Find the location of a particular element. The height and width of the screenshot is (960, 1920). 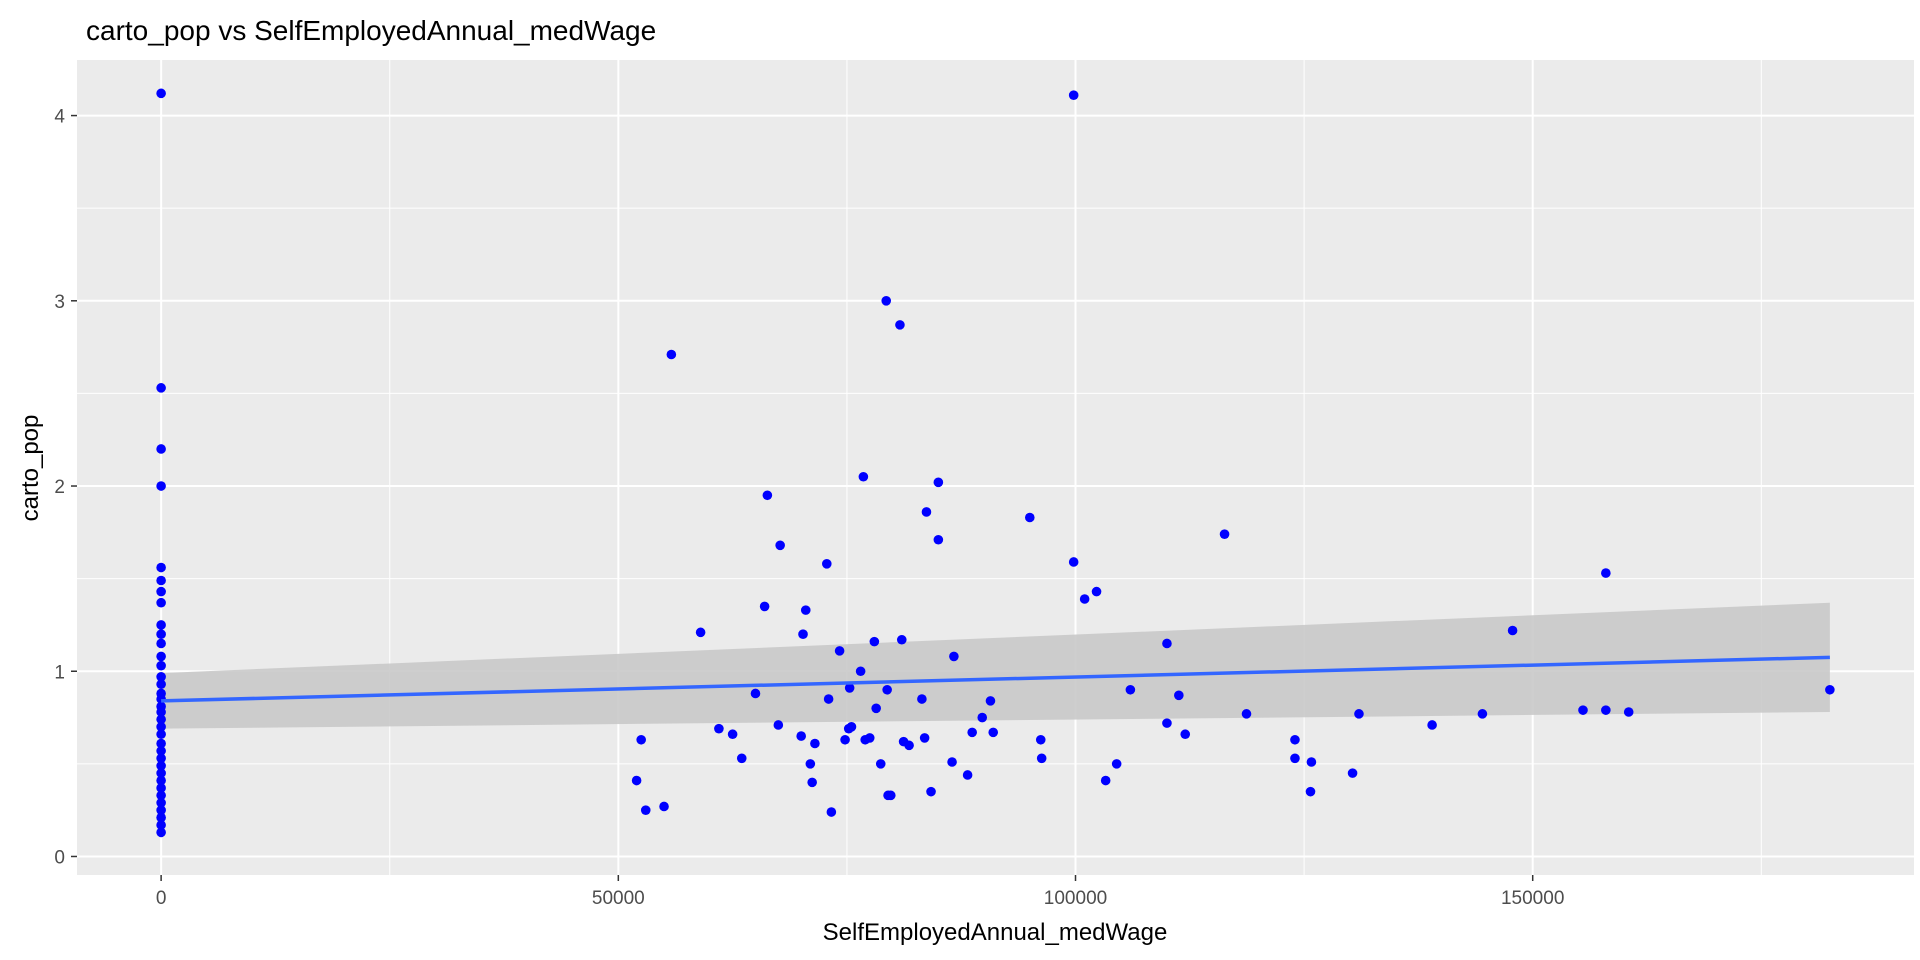

chart-title: carto_pop vs SelfEmployedAnnual_medWage is located at coordinates (371, 30).